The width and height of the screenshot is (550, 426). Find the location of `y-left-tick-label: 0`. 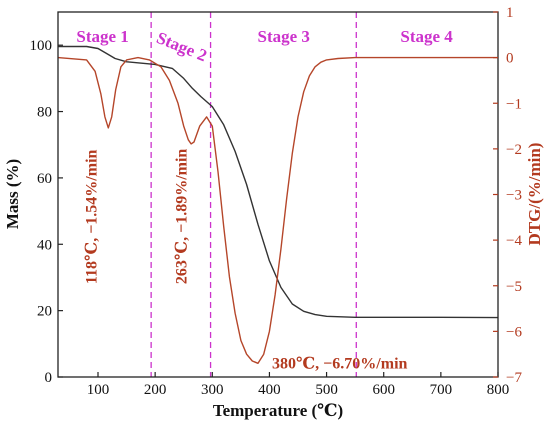

y-left-tick-label: 0 is located at coordinates (49, 378).